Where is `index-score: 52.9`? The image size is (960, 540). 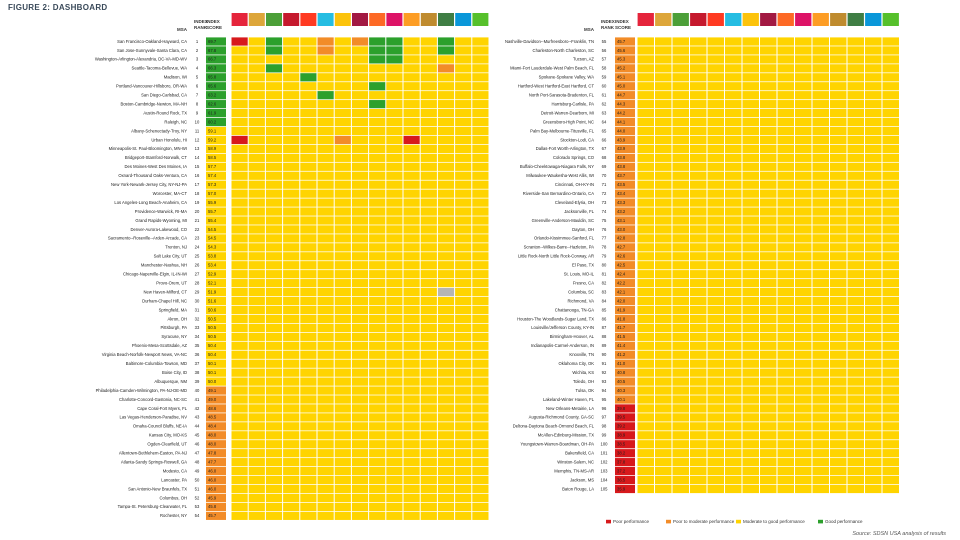 index-score: 52.9 is located at coordinates (212, 274).